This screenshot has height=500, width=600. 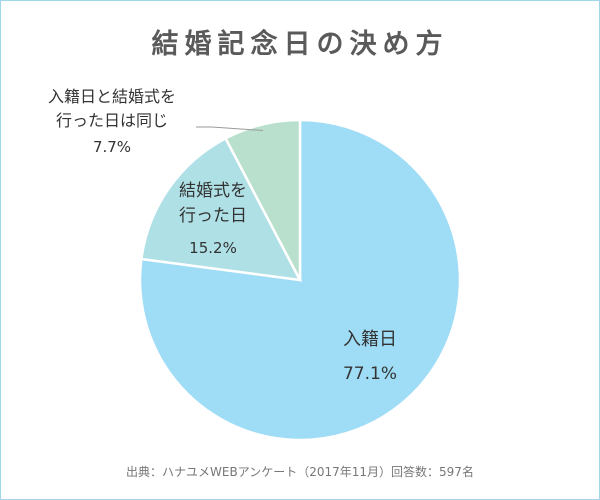 What do you see at coordinates (112, 147) in the screenshot?
I see `slice-value-2: 7.7%` at bounding box center [112, 147].